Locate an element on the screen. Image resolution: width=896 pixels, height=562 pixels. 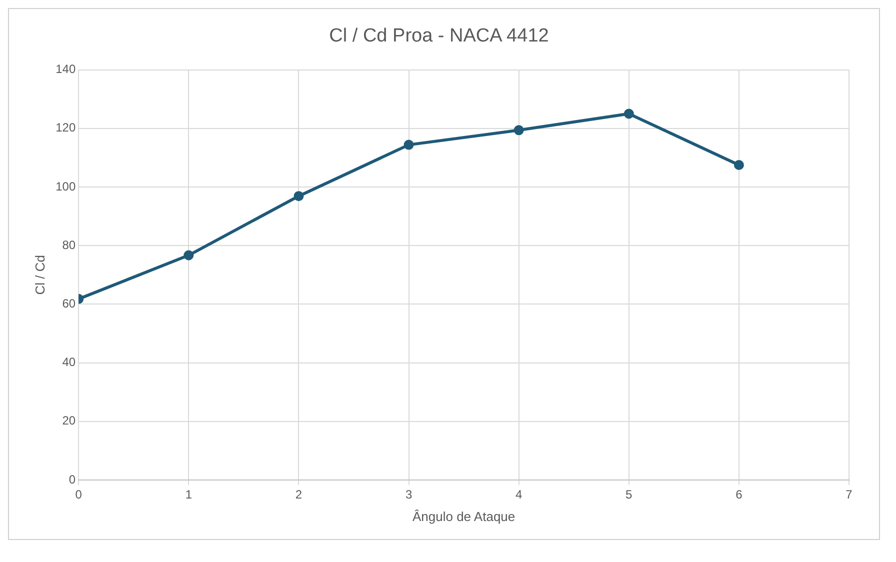
y-tick-label: 80 is located at coordinates (69, 245).